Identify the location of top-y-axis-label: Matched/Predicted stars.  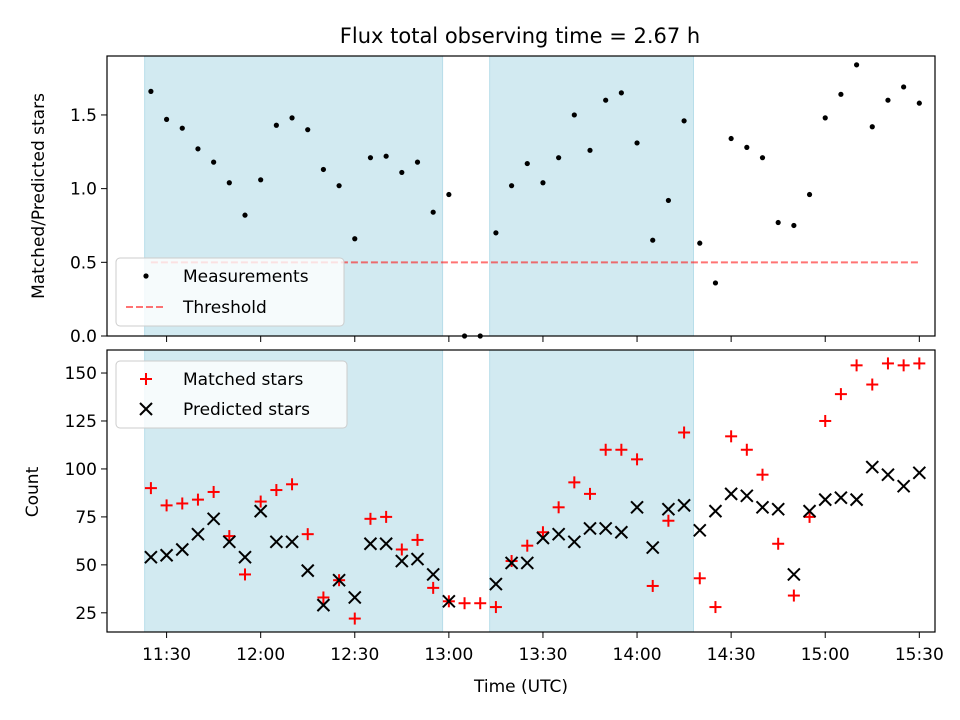
(39, 196).